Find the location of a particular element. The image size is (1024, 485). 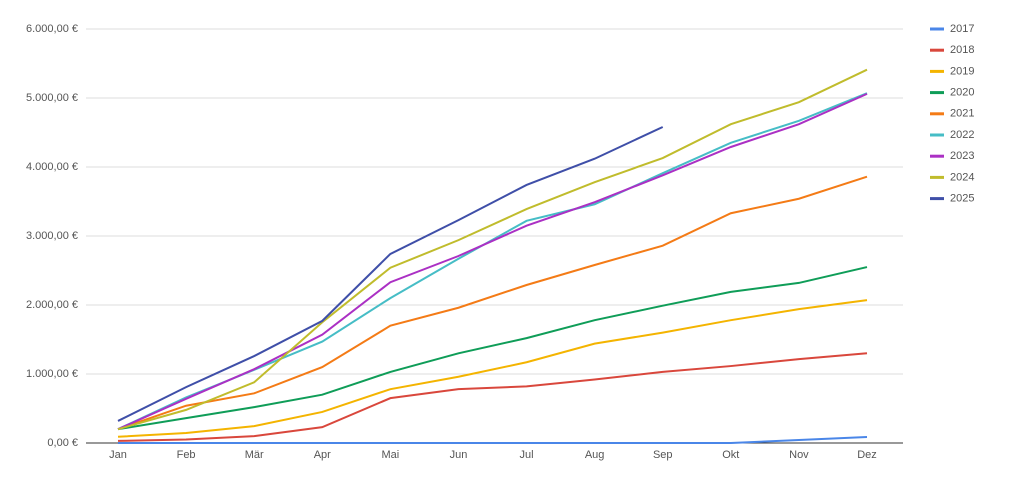

x-tick-label: Jul is located at coordinates (527, 455).